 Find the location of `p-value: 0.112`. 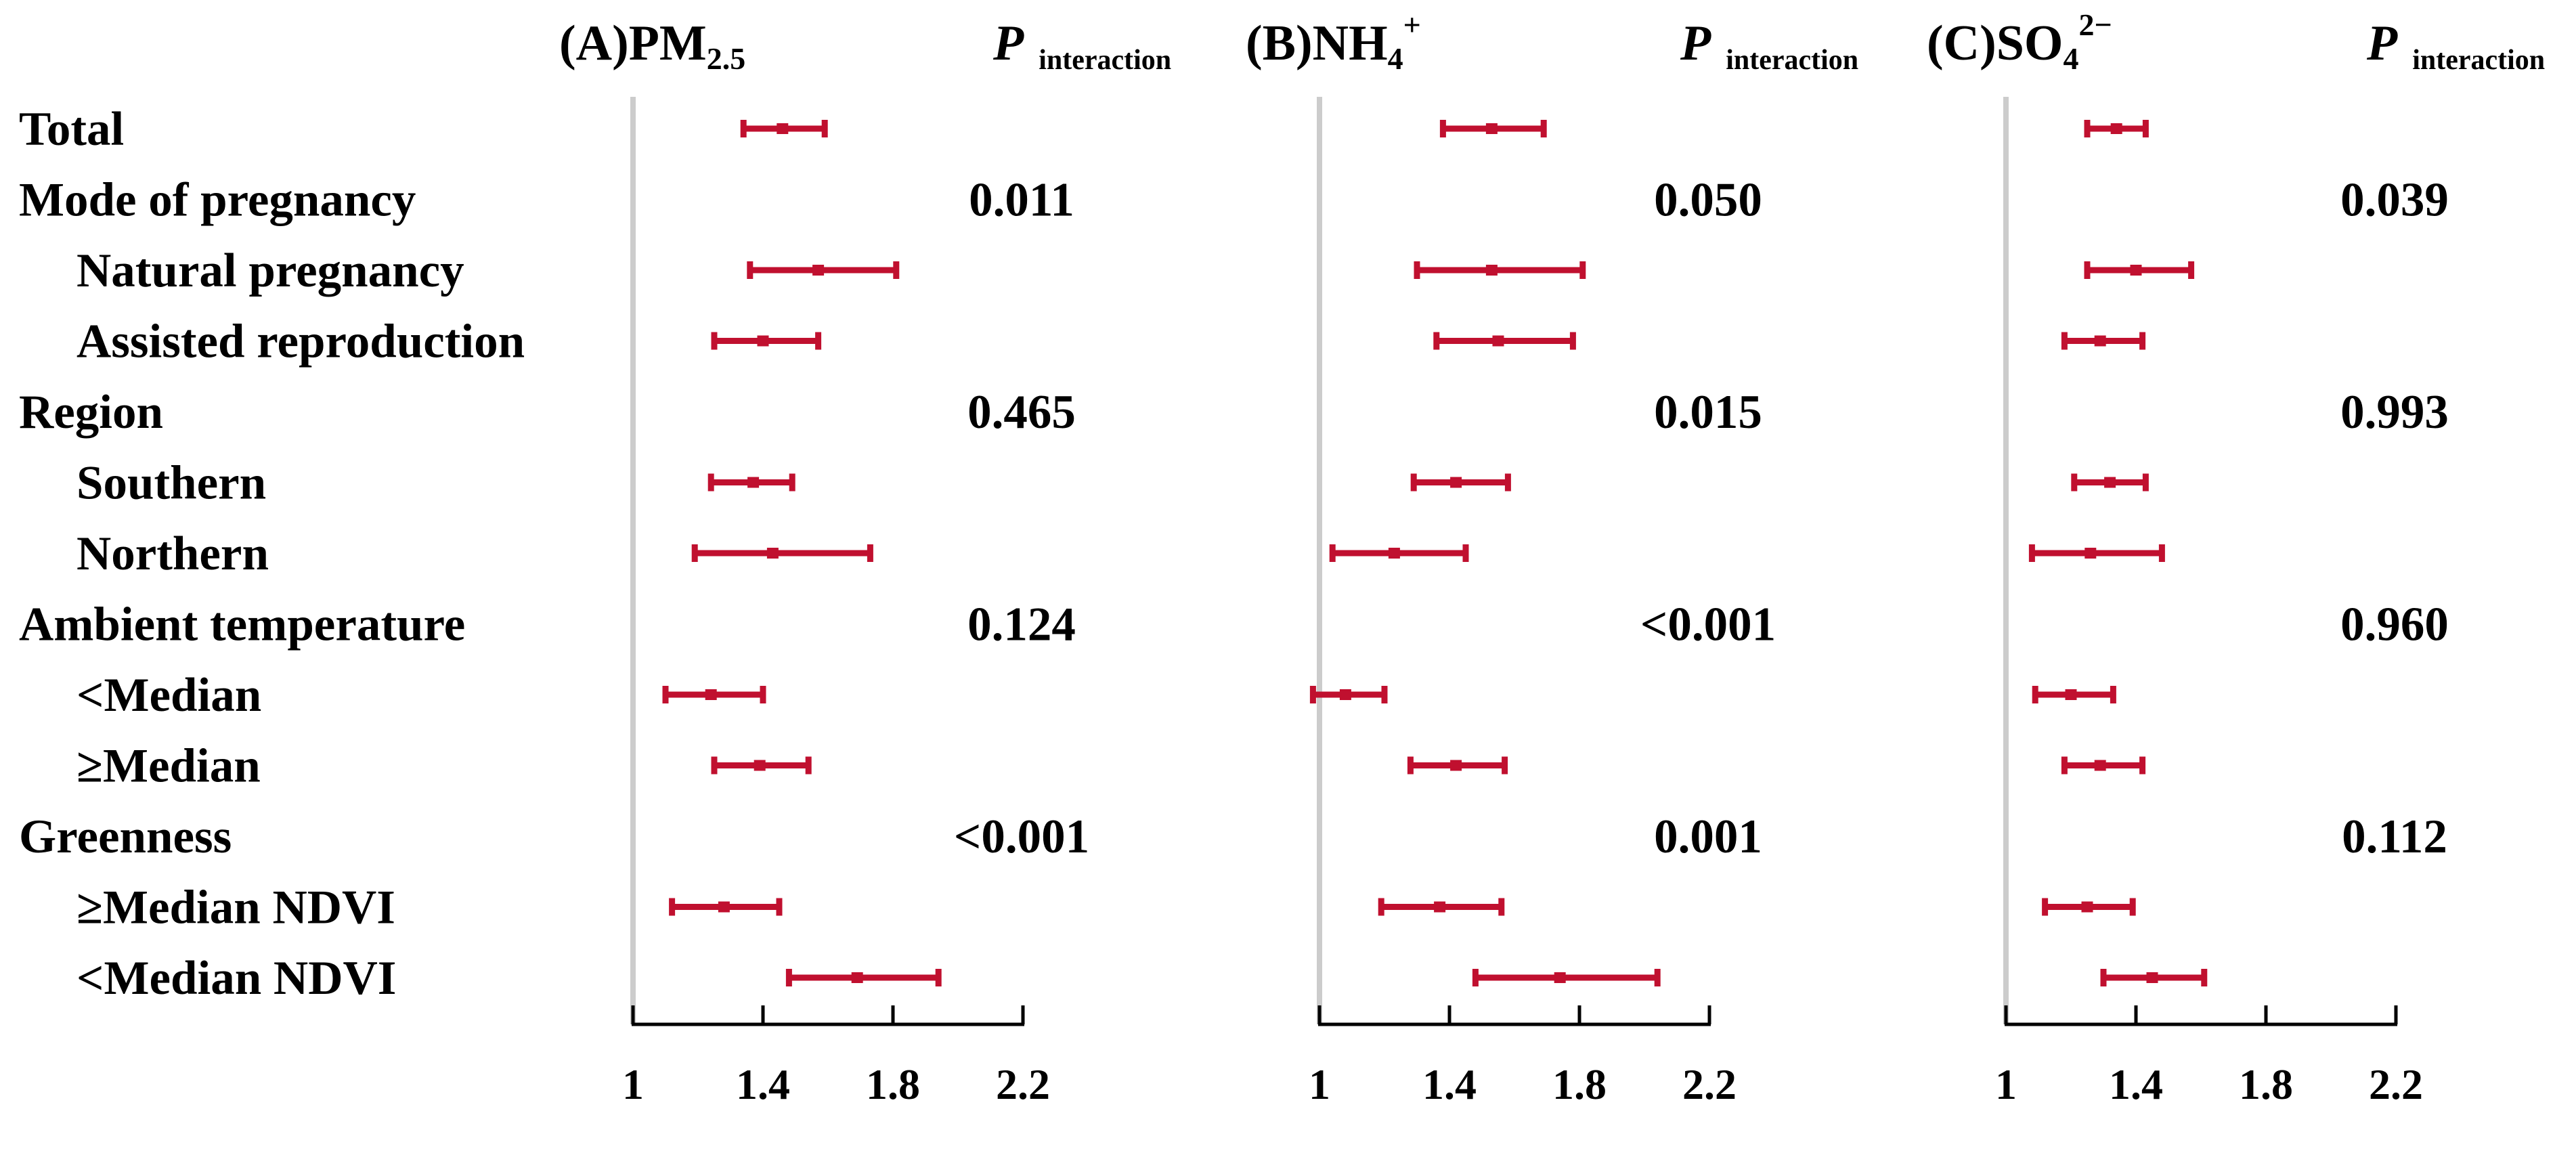

p-value: 0.112 is located at coordinates (2394, 836).